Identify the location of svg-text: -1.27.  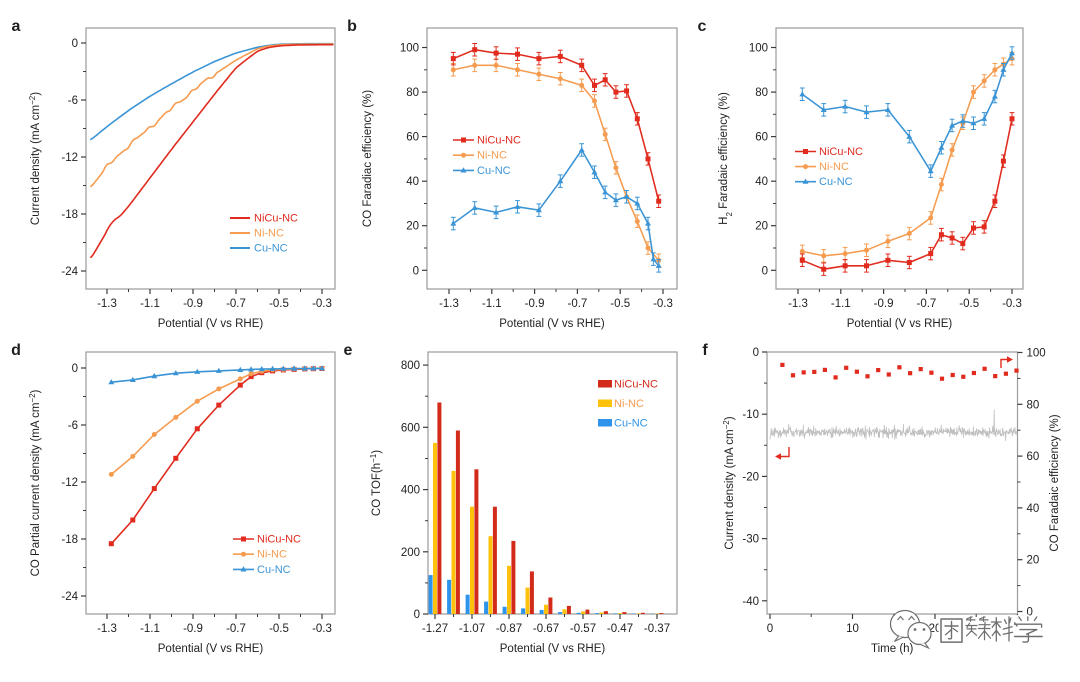
(435, 629).